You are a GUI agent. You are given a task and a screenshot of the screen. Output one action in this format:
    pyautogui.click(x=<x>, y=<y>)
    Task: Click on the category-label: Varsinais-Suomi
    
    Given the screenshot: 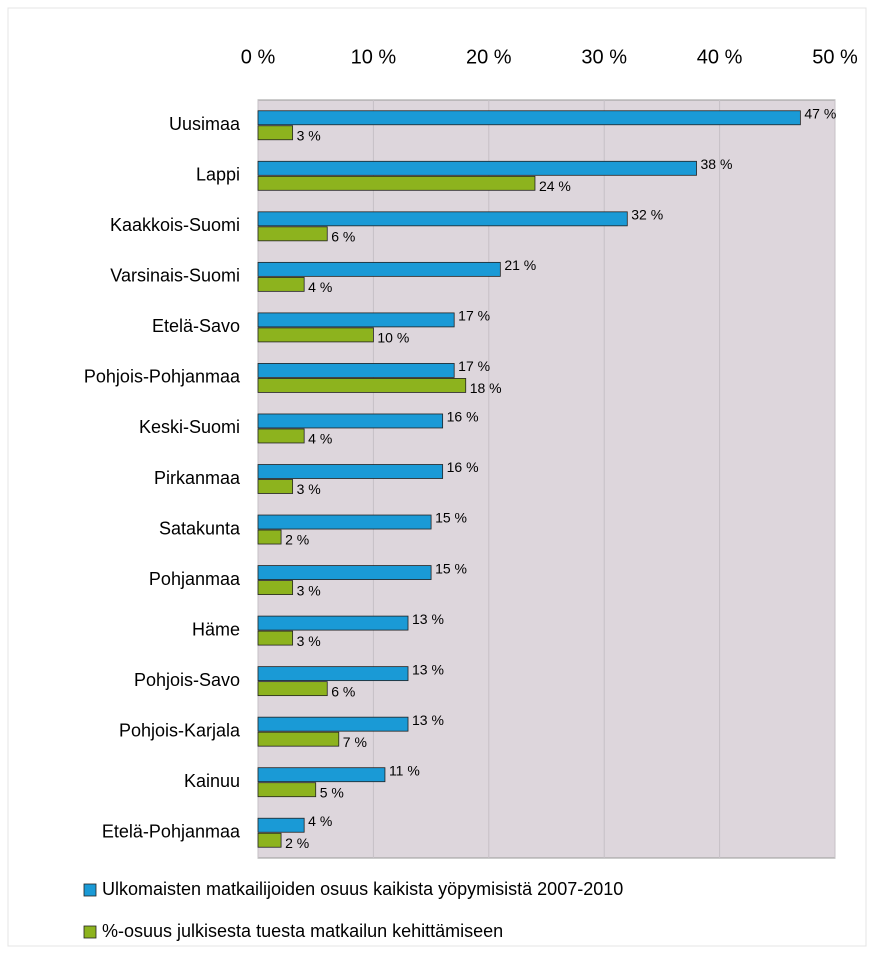 What is the action you would take?
    pyautogui.click(x=175, y=276)
    